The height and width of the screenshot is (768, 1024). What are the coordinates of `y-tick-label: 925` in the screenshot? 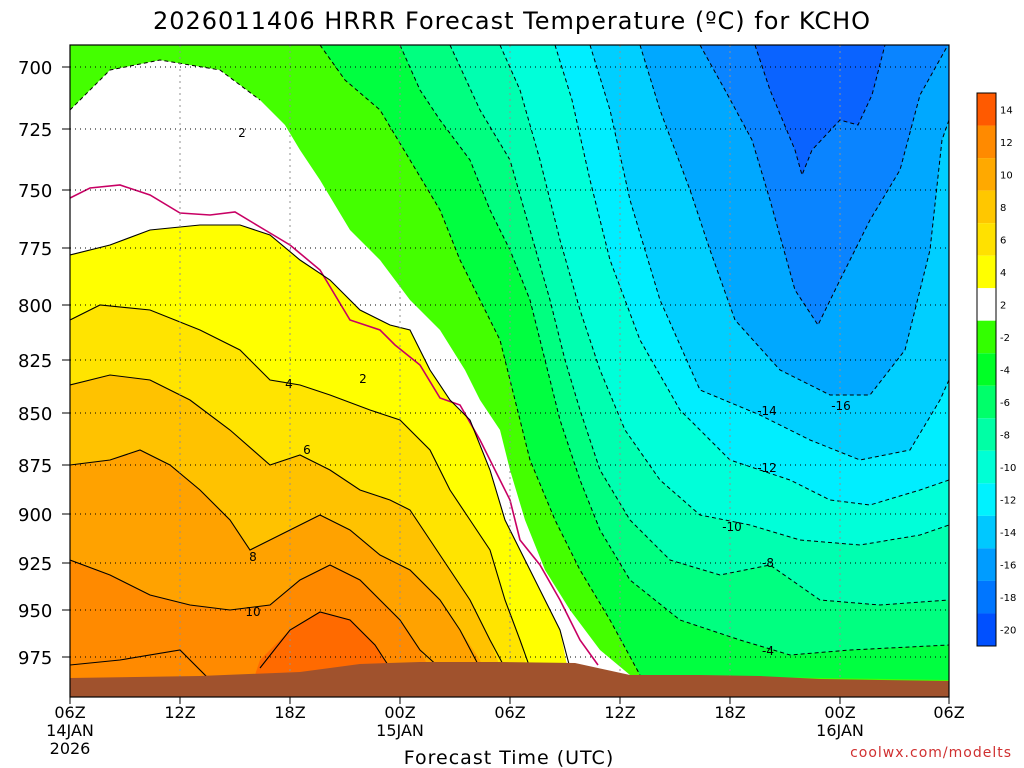 It's located at (35, 564).